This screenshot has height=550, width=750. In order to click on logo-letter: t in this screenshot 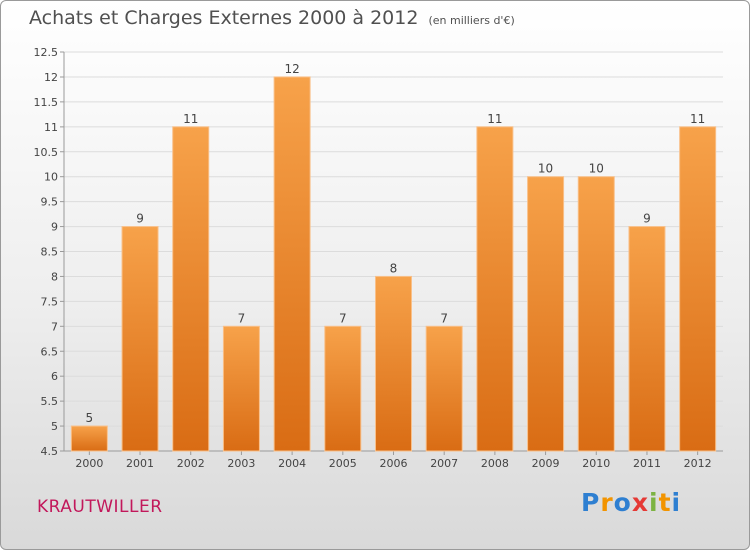, I will do `click(665, 502)`.